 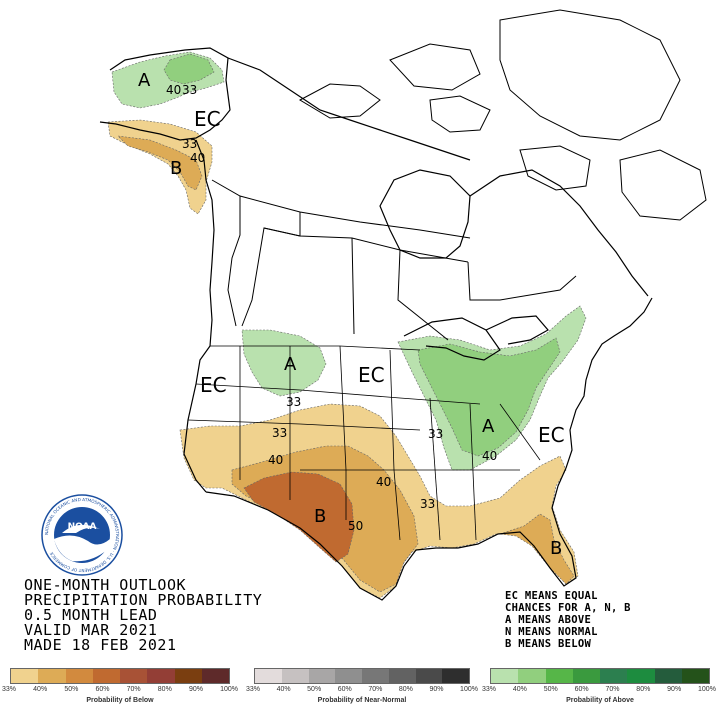 What do you see at coordinates (643, 689) in the screenshot?
I see `above-scale-label: 80%` at bounding box center [643, 689].